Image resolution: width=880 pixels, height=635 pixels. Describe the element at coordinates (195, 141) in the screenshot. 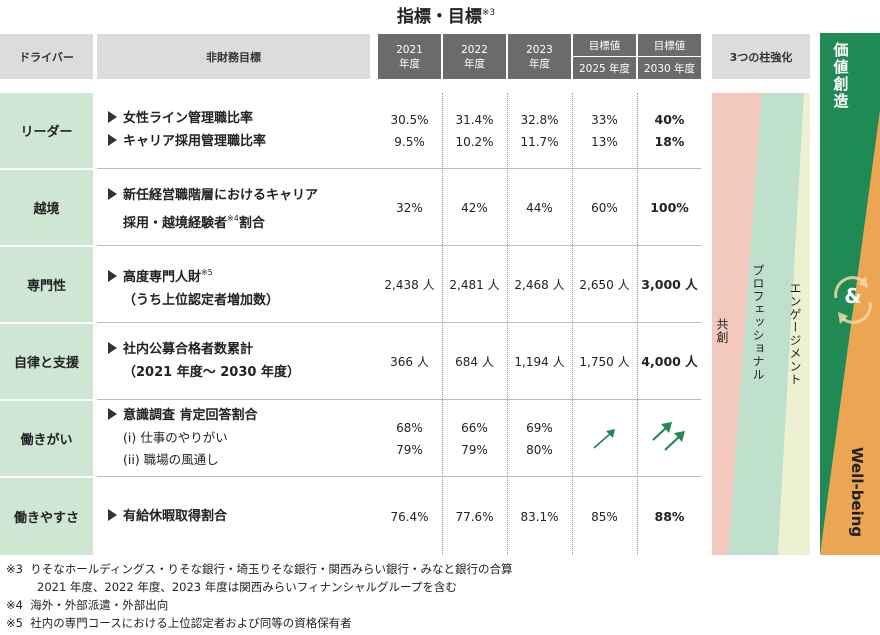

I see `goal-text: キャリア採用管理職比率` at that location.